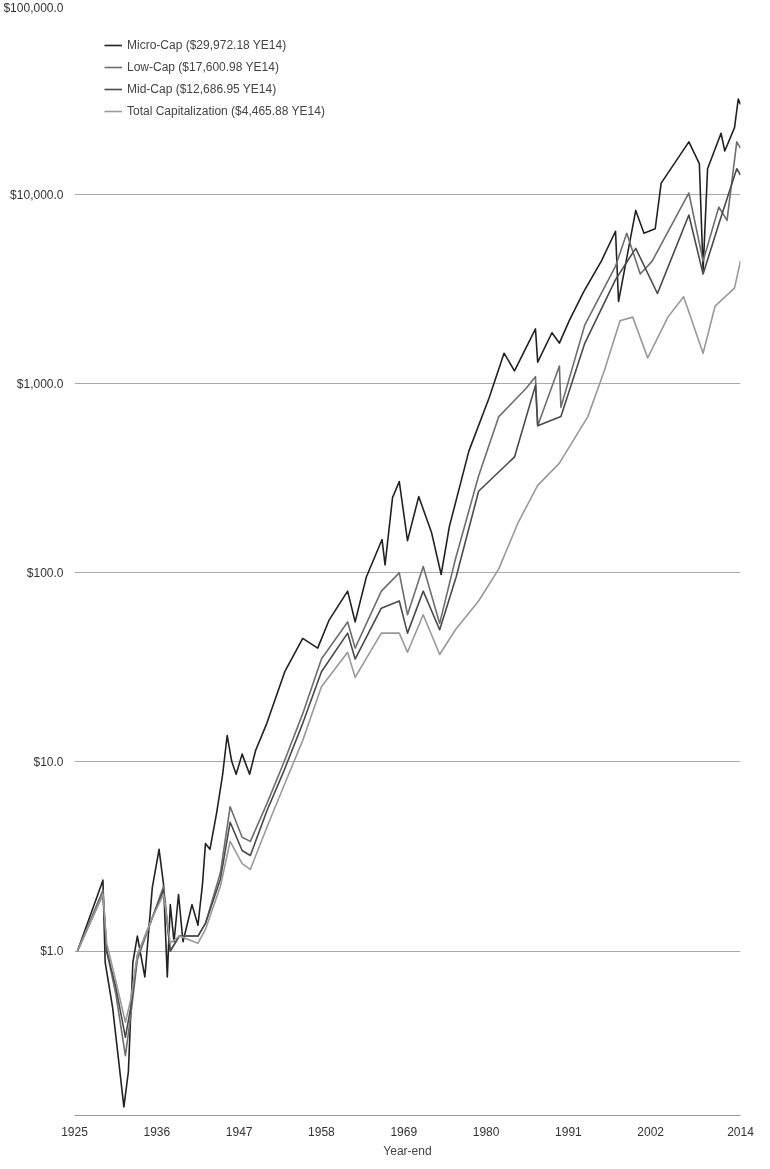 Image resolution: width=770 pixels, height=1169 pixels. What do you see at coordinates (407, 1150) in the screenshot?
I see `x-axis-title: Year-end` at bounding box center [407, 1150].